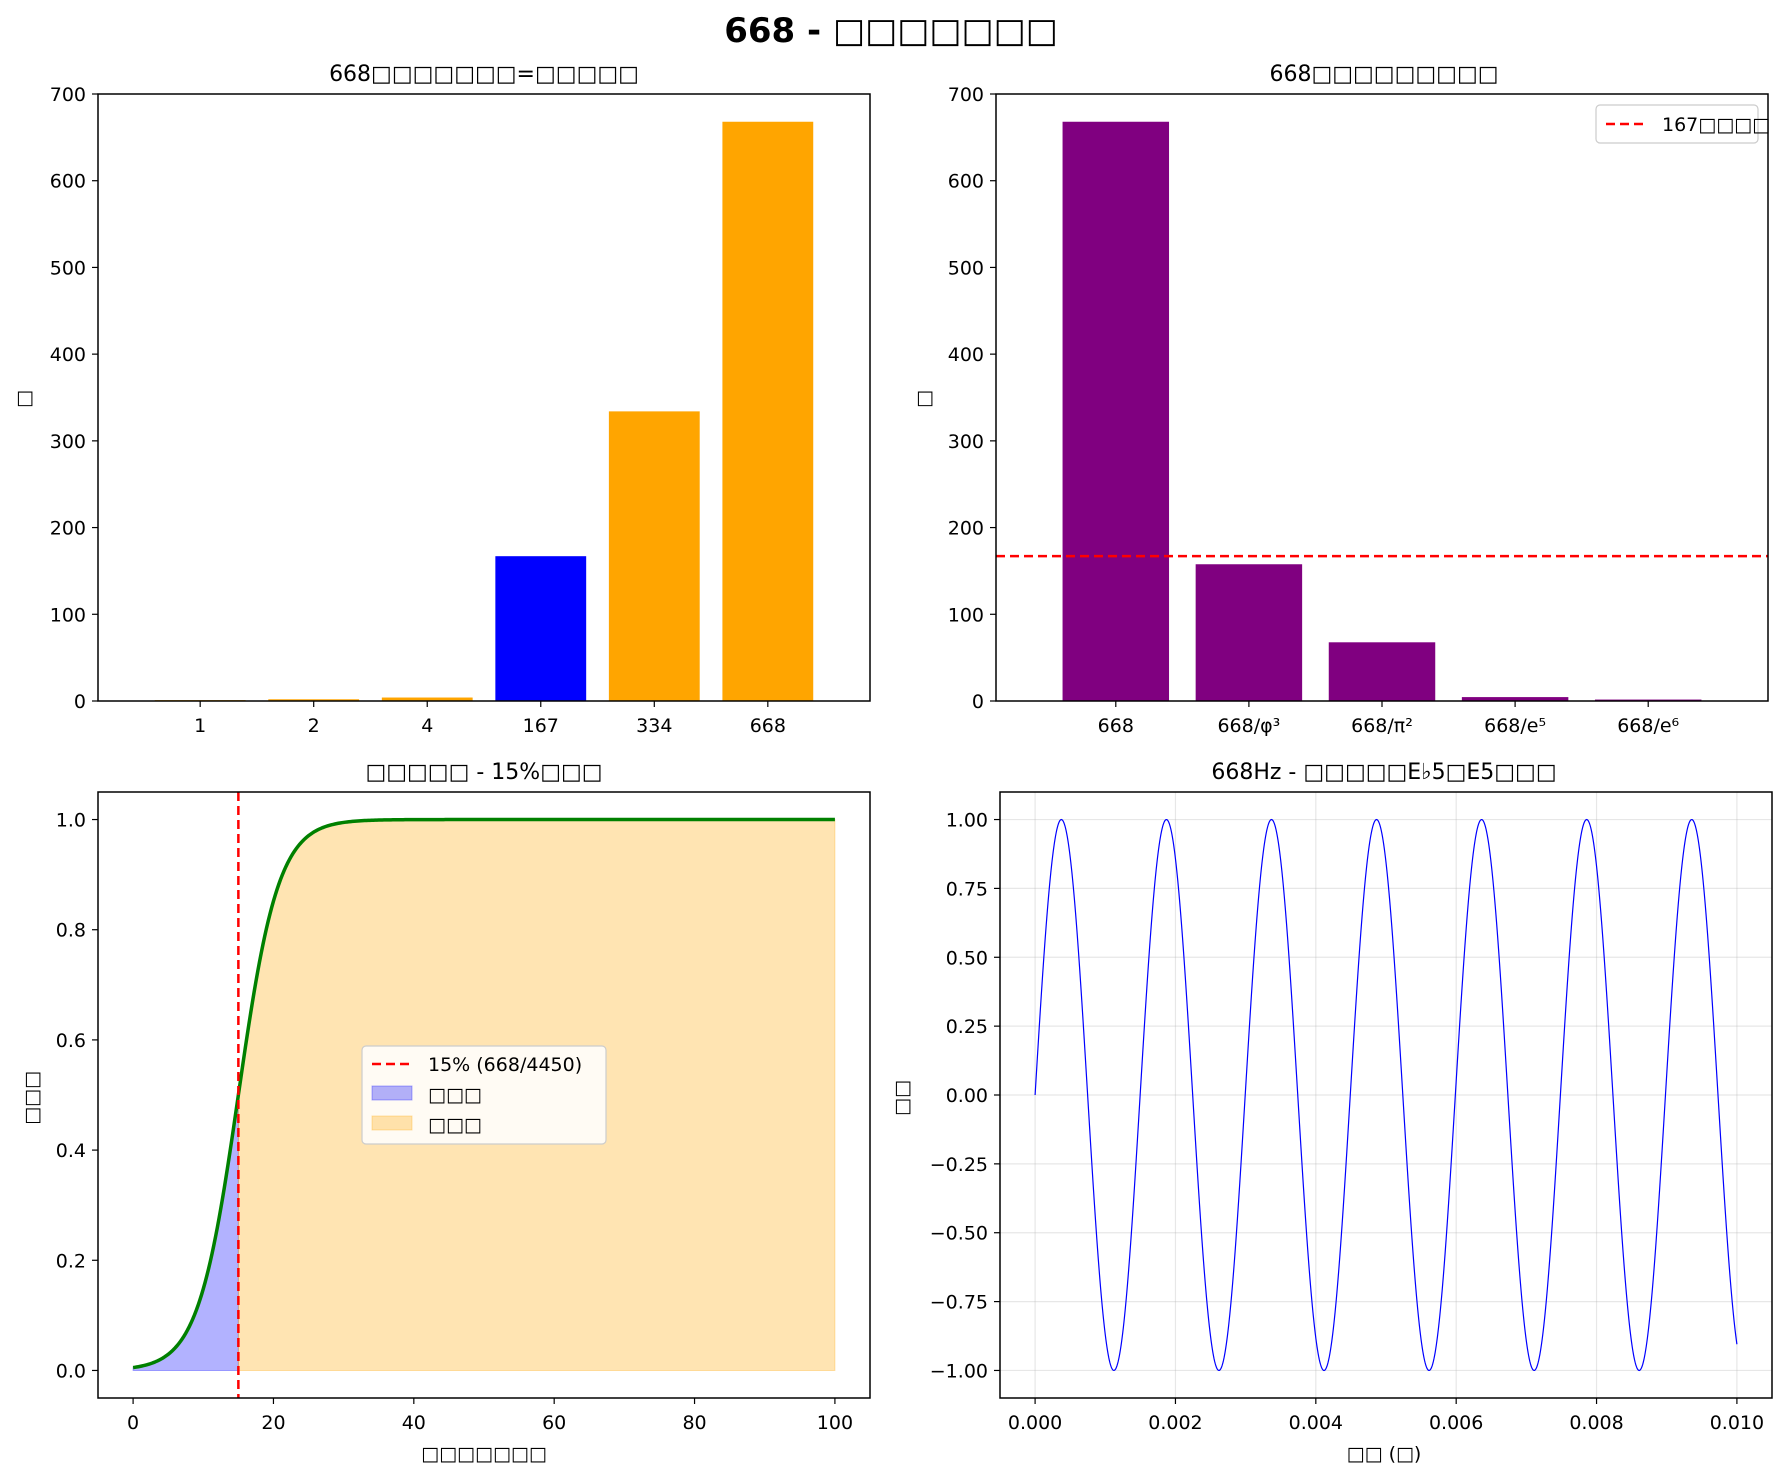 The width and height of the screenshot is (1783, 1475). What do you see at coordinates (505, 1065) in the screenshot?
I see `legend-label-threshold: 15% (668/4450)` at bounding box center [505, 1065].